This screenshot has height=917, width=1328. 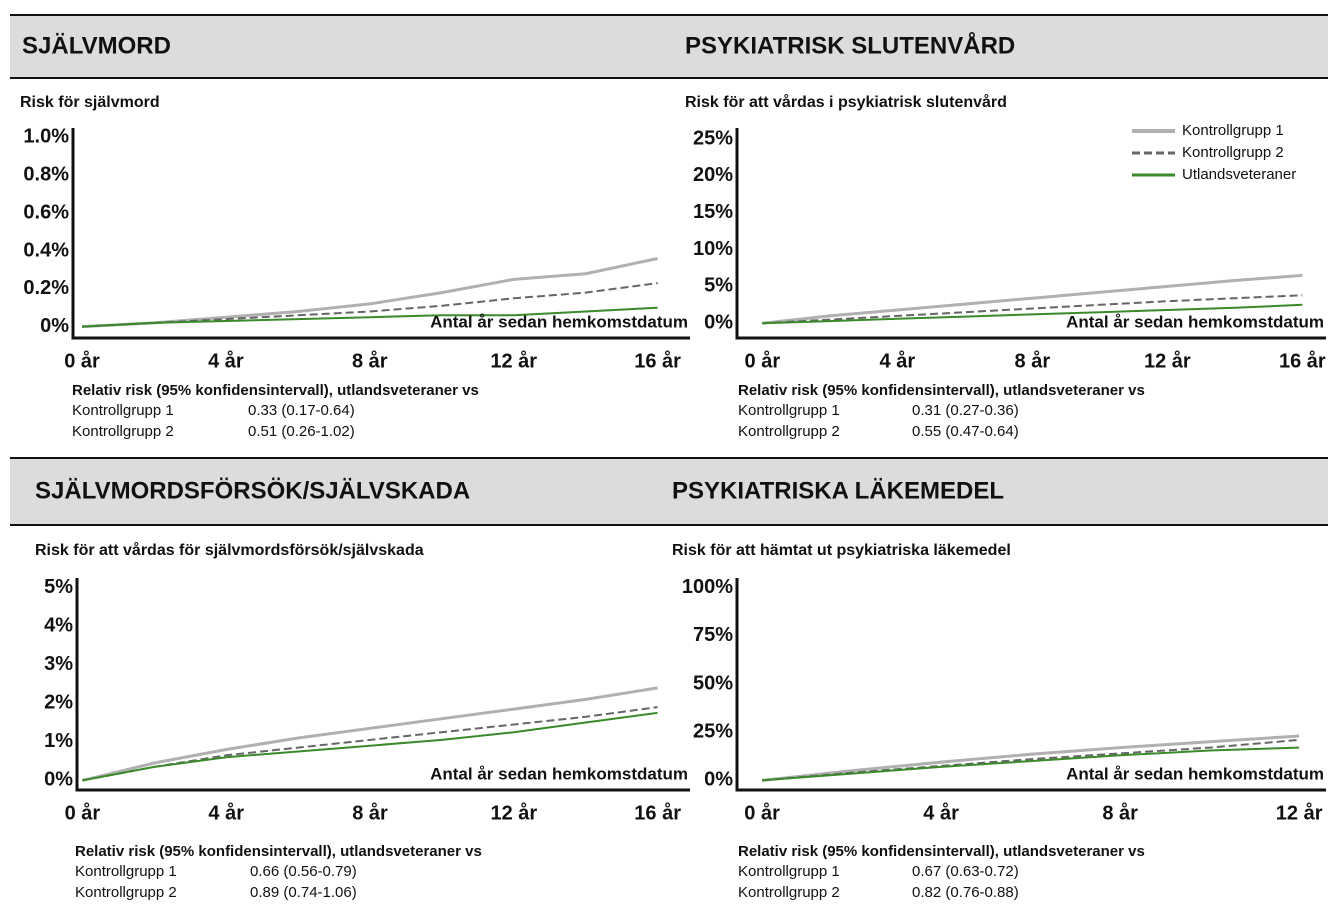 I want to click on y-tick-label: 2%, so click(x=58, y=703).